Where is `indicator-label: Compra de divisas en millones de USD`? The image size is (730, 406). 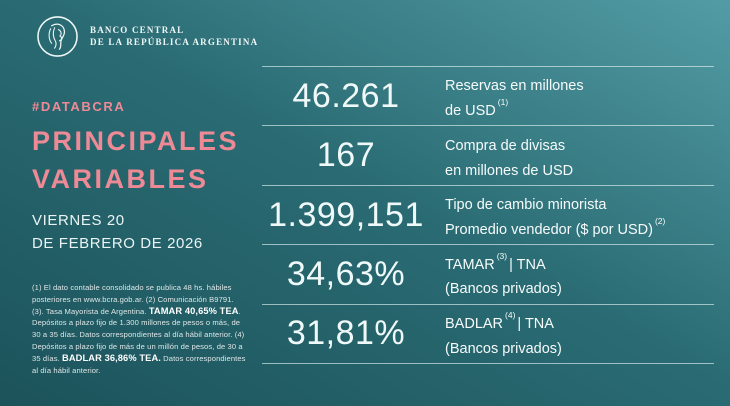
indicator-label: Compra de divisas en millones de USD is located at coordinates (511, 156).